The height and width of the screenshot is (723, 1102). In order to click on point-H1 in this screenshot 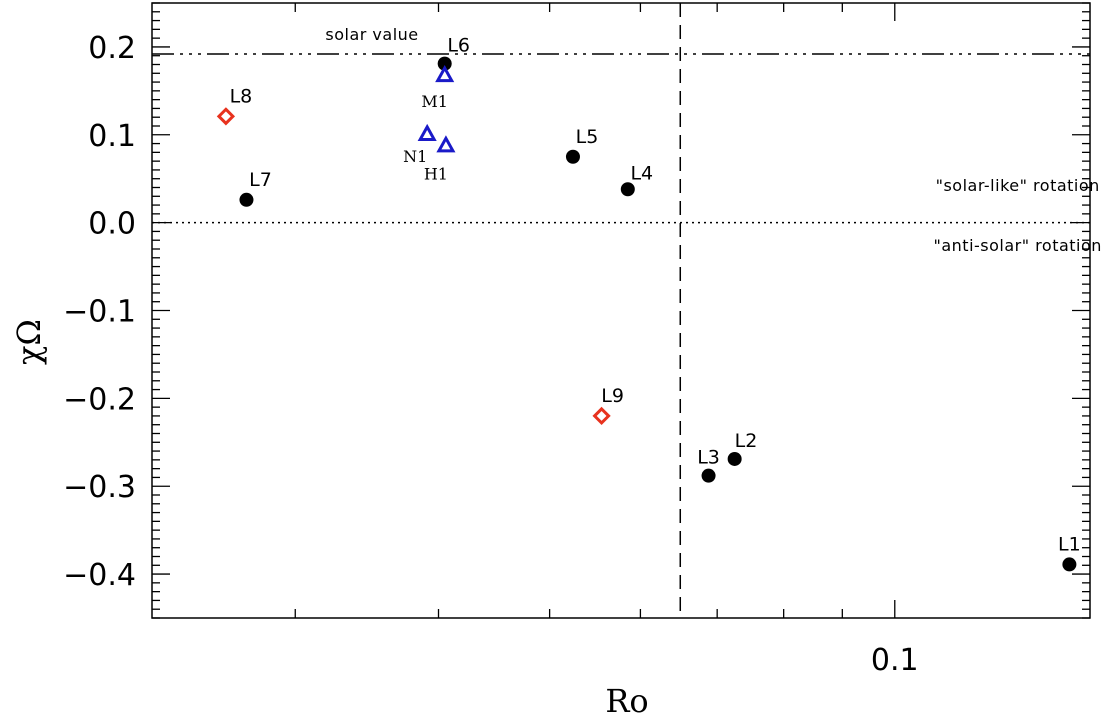, I will do `click(446, 144)`.